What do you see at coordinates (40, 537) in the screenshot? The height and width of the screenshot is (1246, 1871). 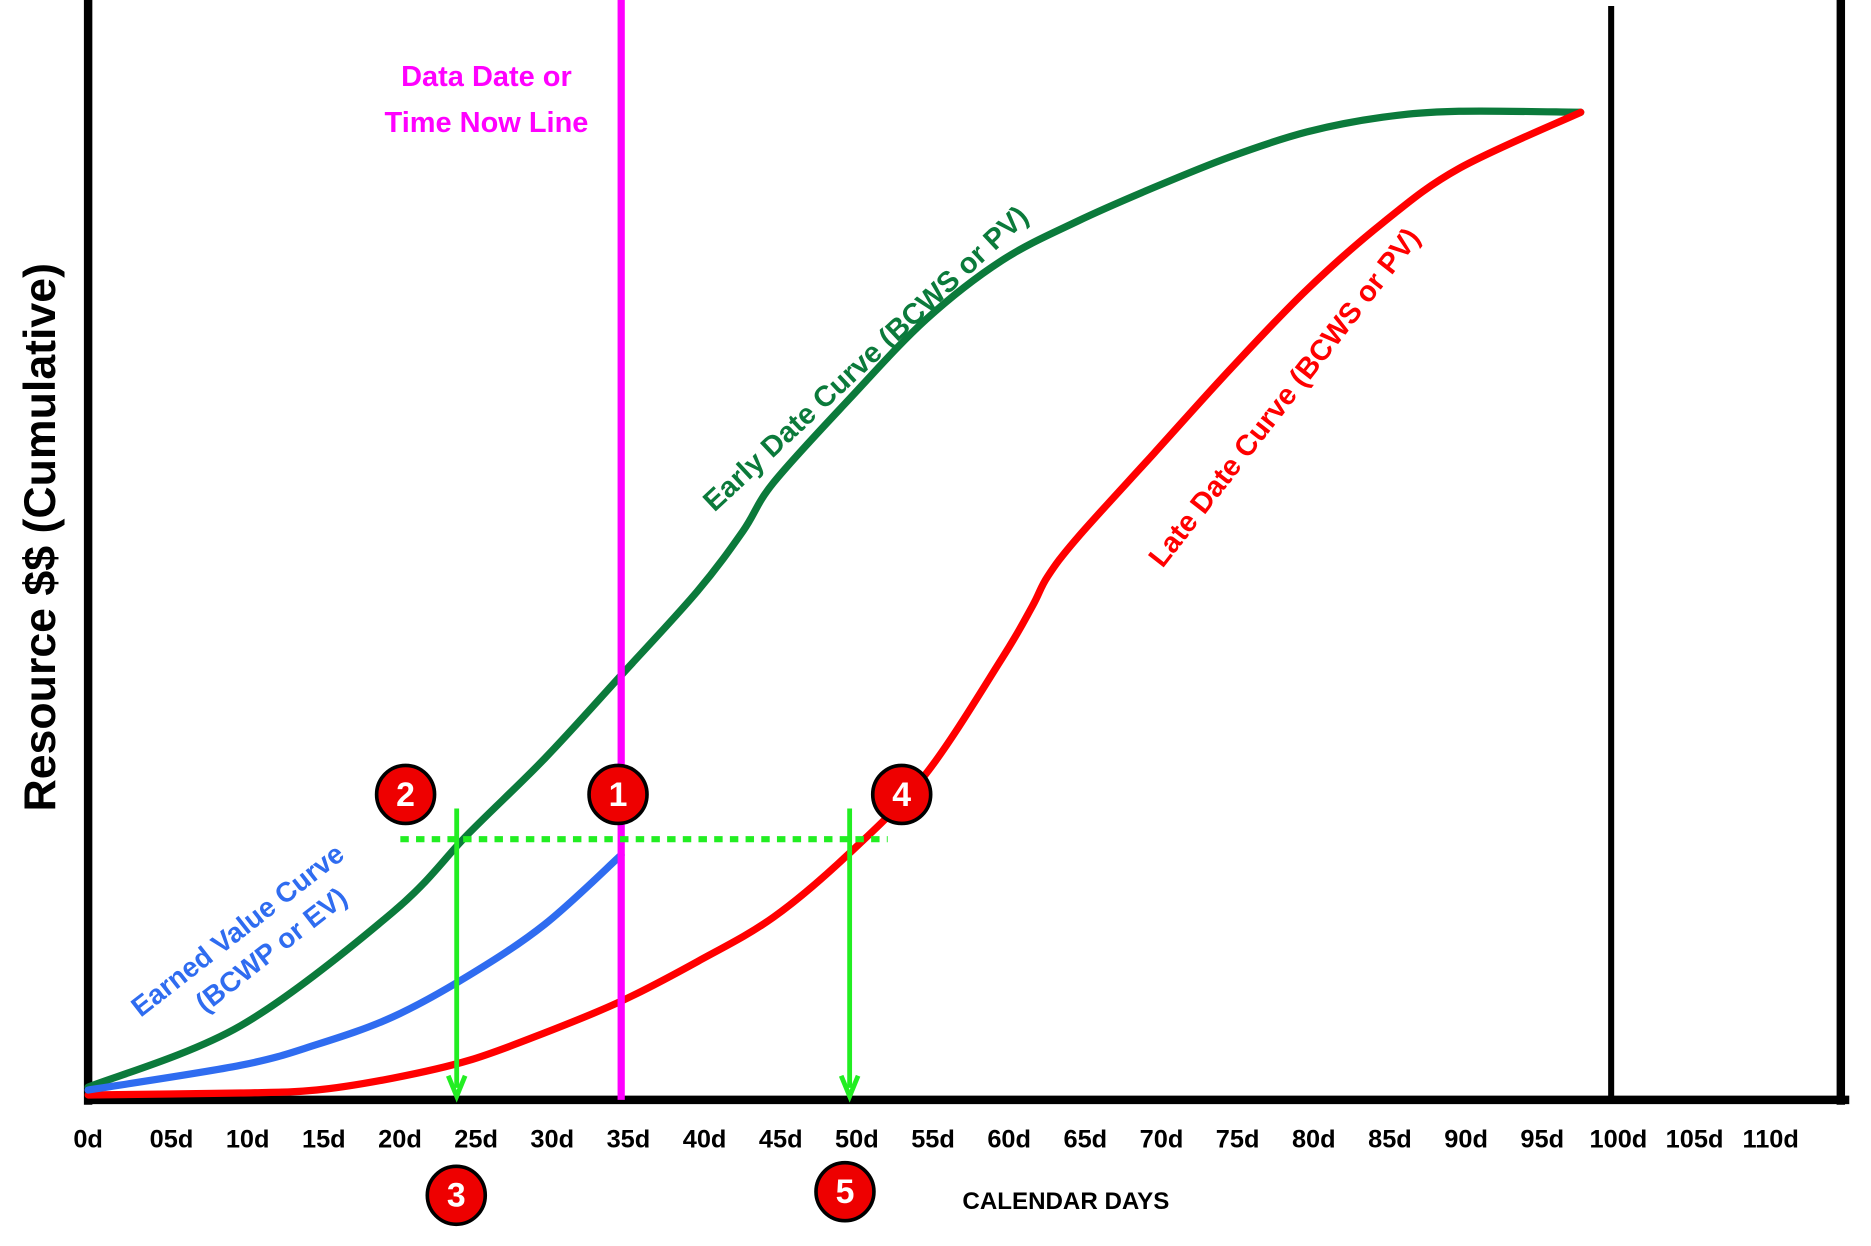 I see `y-axis-label: Resource $$ (Cumulative)` at bounding box center [40, 537].